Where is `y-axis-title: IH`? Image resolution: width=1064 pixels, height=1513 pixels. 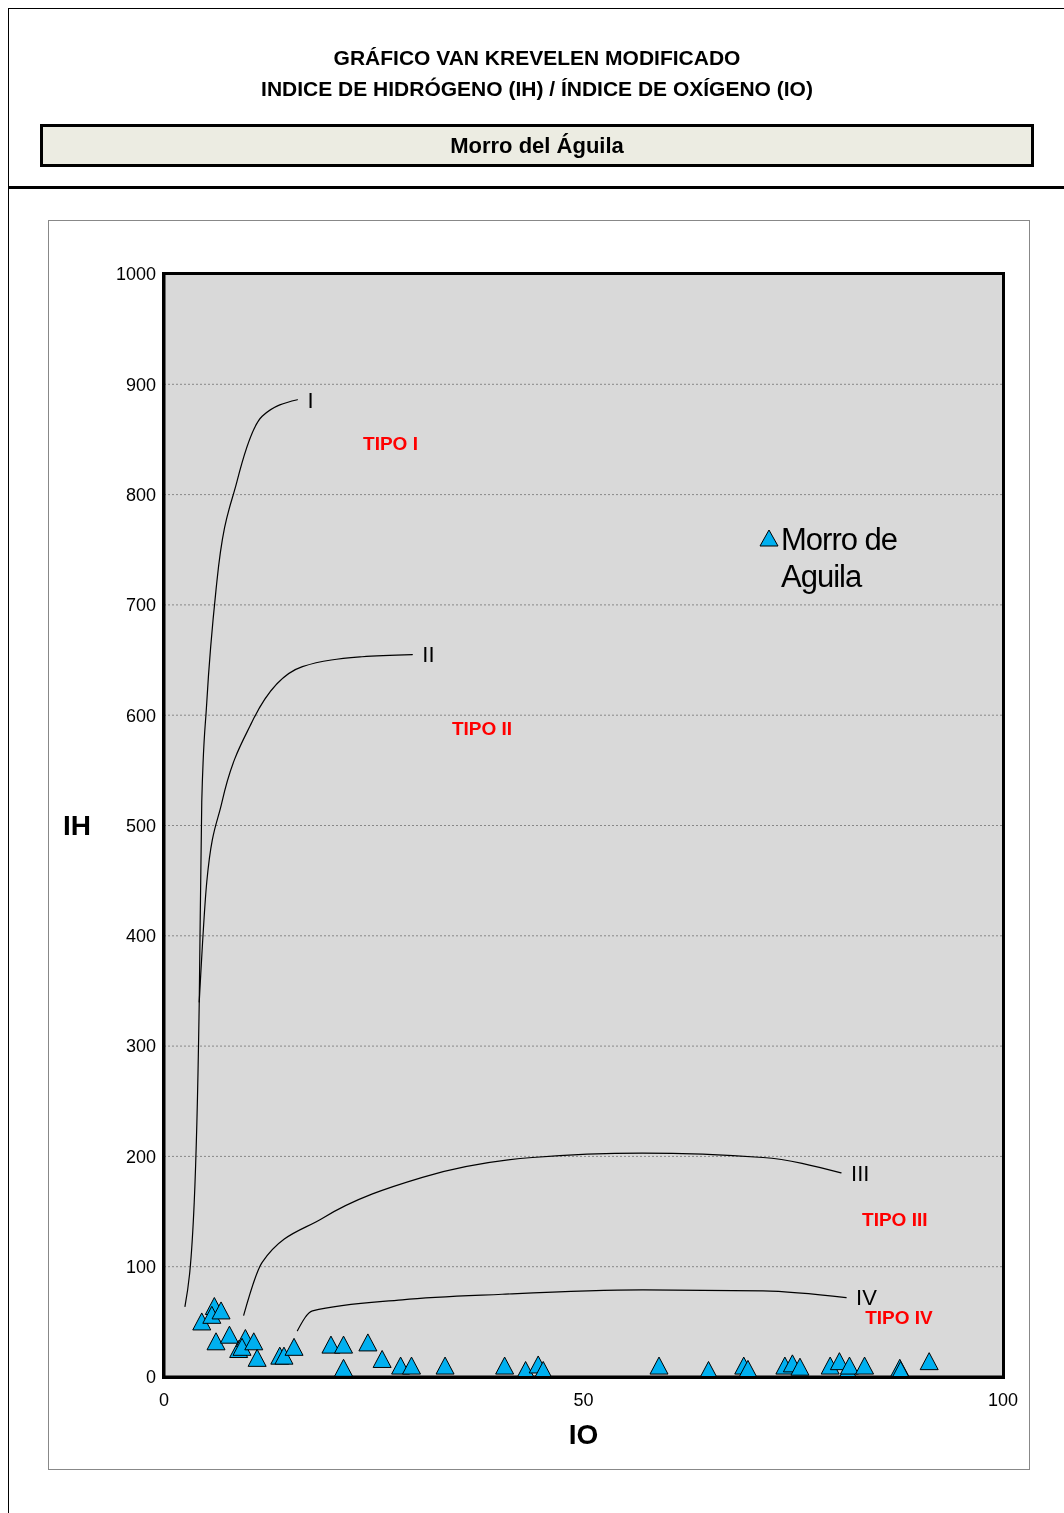
y-axis-title: IH is located at coordinates (77, 825).